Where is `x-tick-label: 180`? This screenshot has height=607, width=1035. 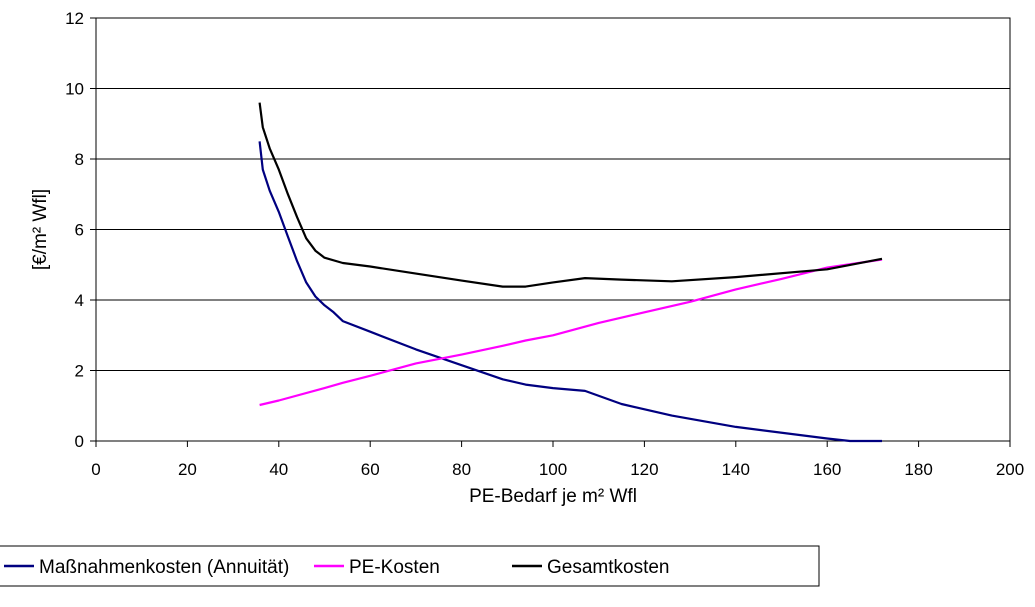
x-tick-label: 180 is located at coordinates (918, 469).